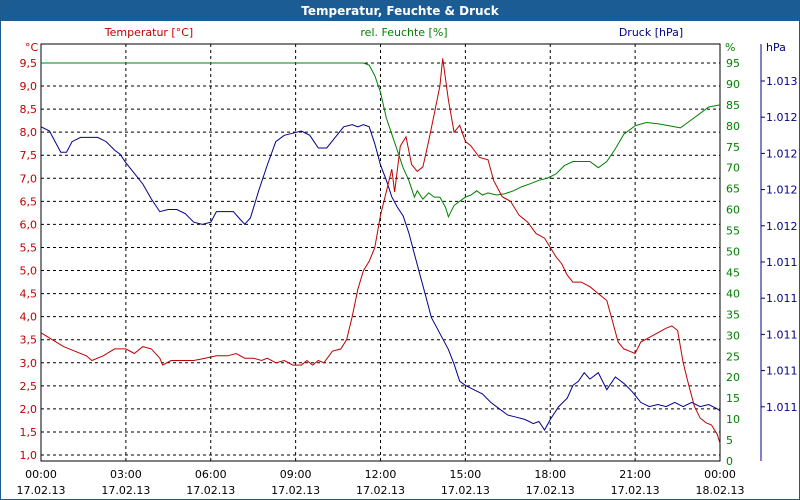  I want to click on time-tick-label: 09:00, so click(296, 474).